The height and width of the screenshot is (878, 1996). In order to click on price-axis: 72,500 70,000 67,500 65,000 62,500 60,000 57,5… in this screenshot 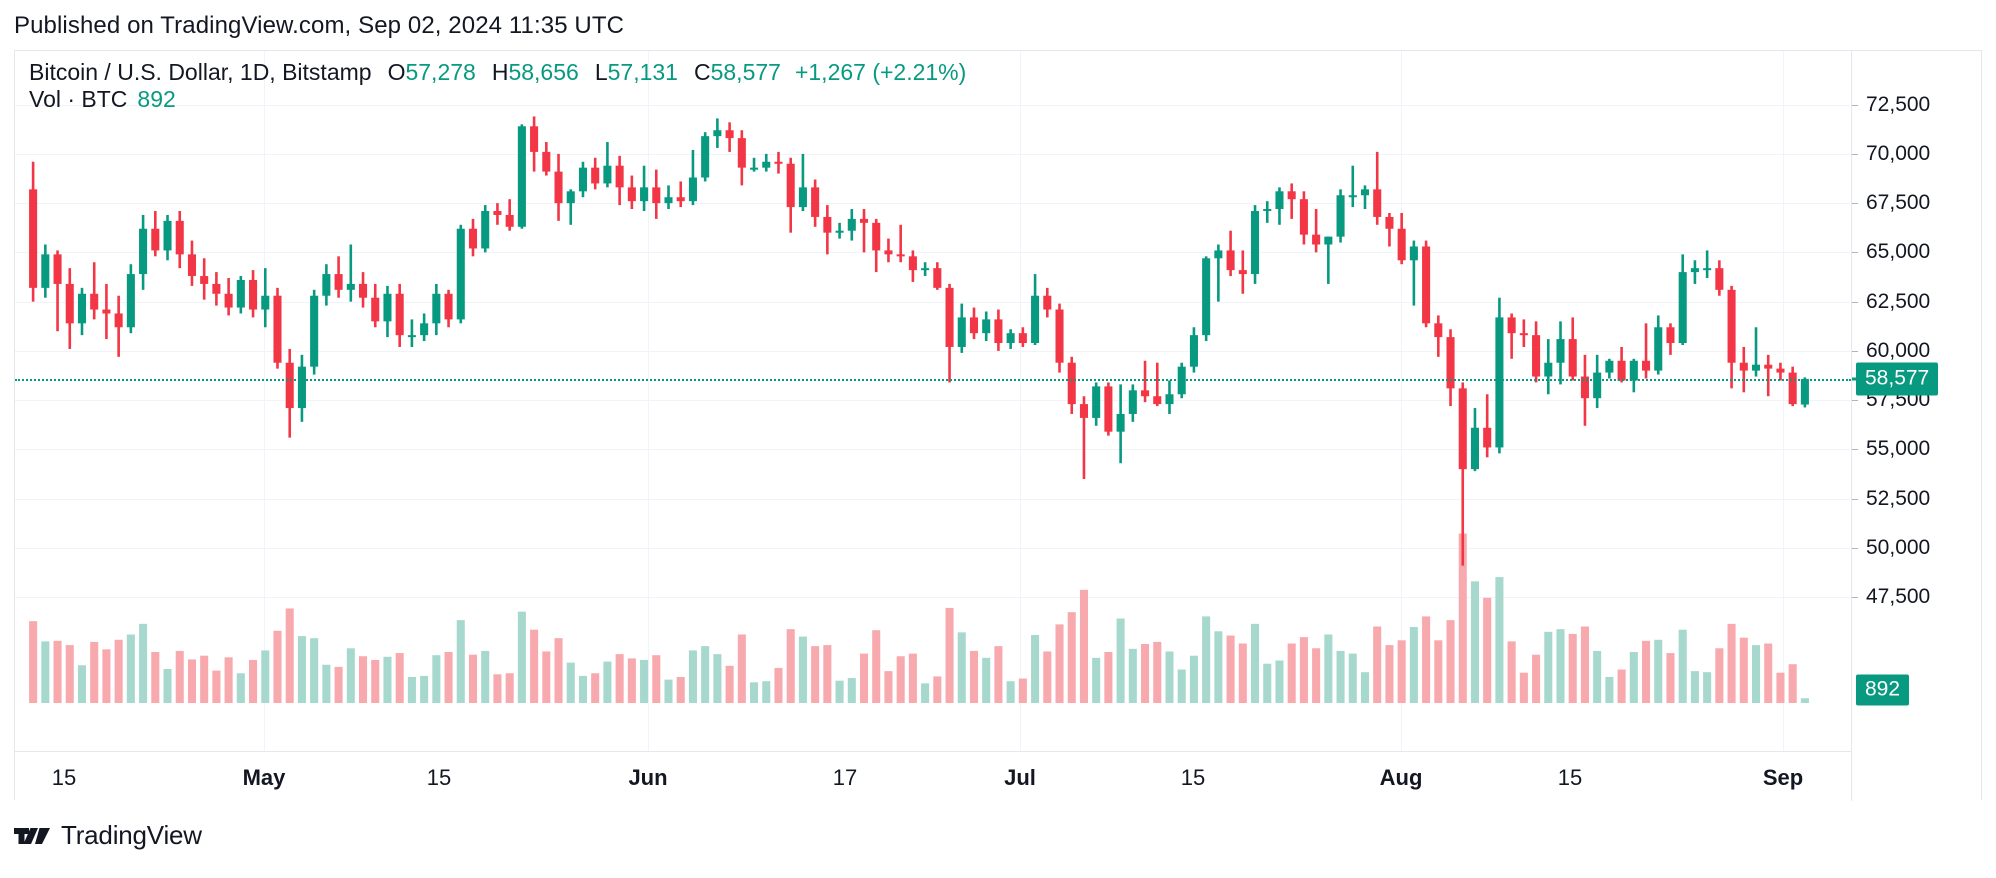, I will do `click(1916, 426)`.